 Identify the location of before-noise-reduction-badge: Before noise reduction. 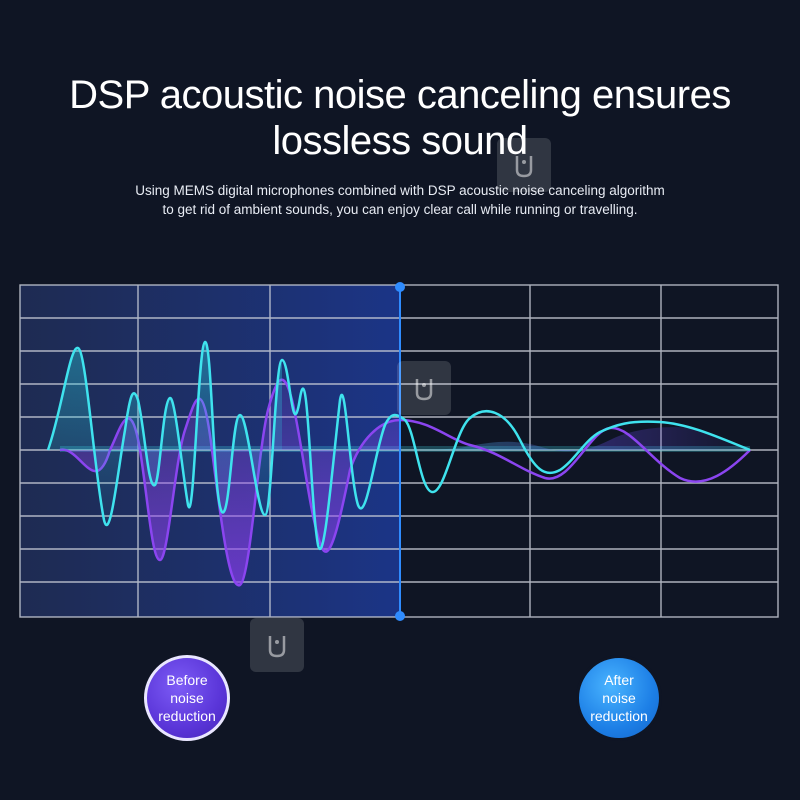
(187, 698).